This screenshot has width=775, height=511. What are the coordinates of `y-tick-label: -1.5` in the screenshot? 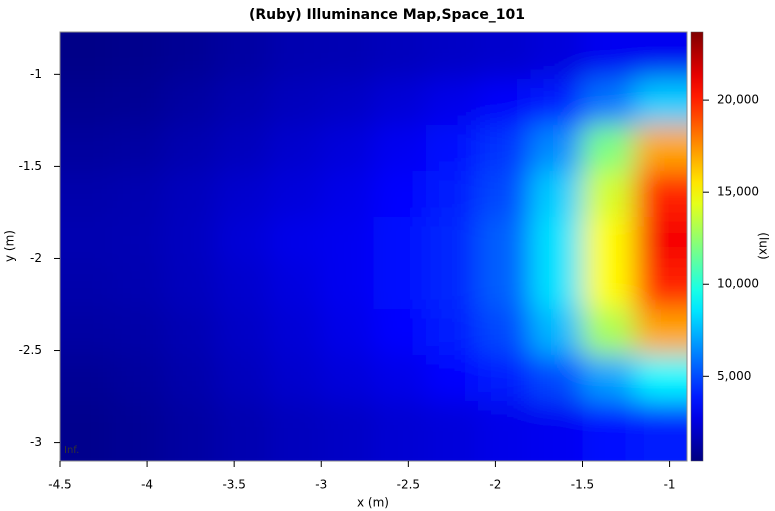 It's located at (30, 166).